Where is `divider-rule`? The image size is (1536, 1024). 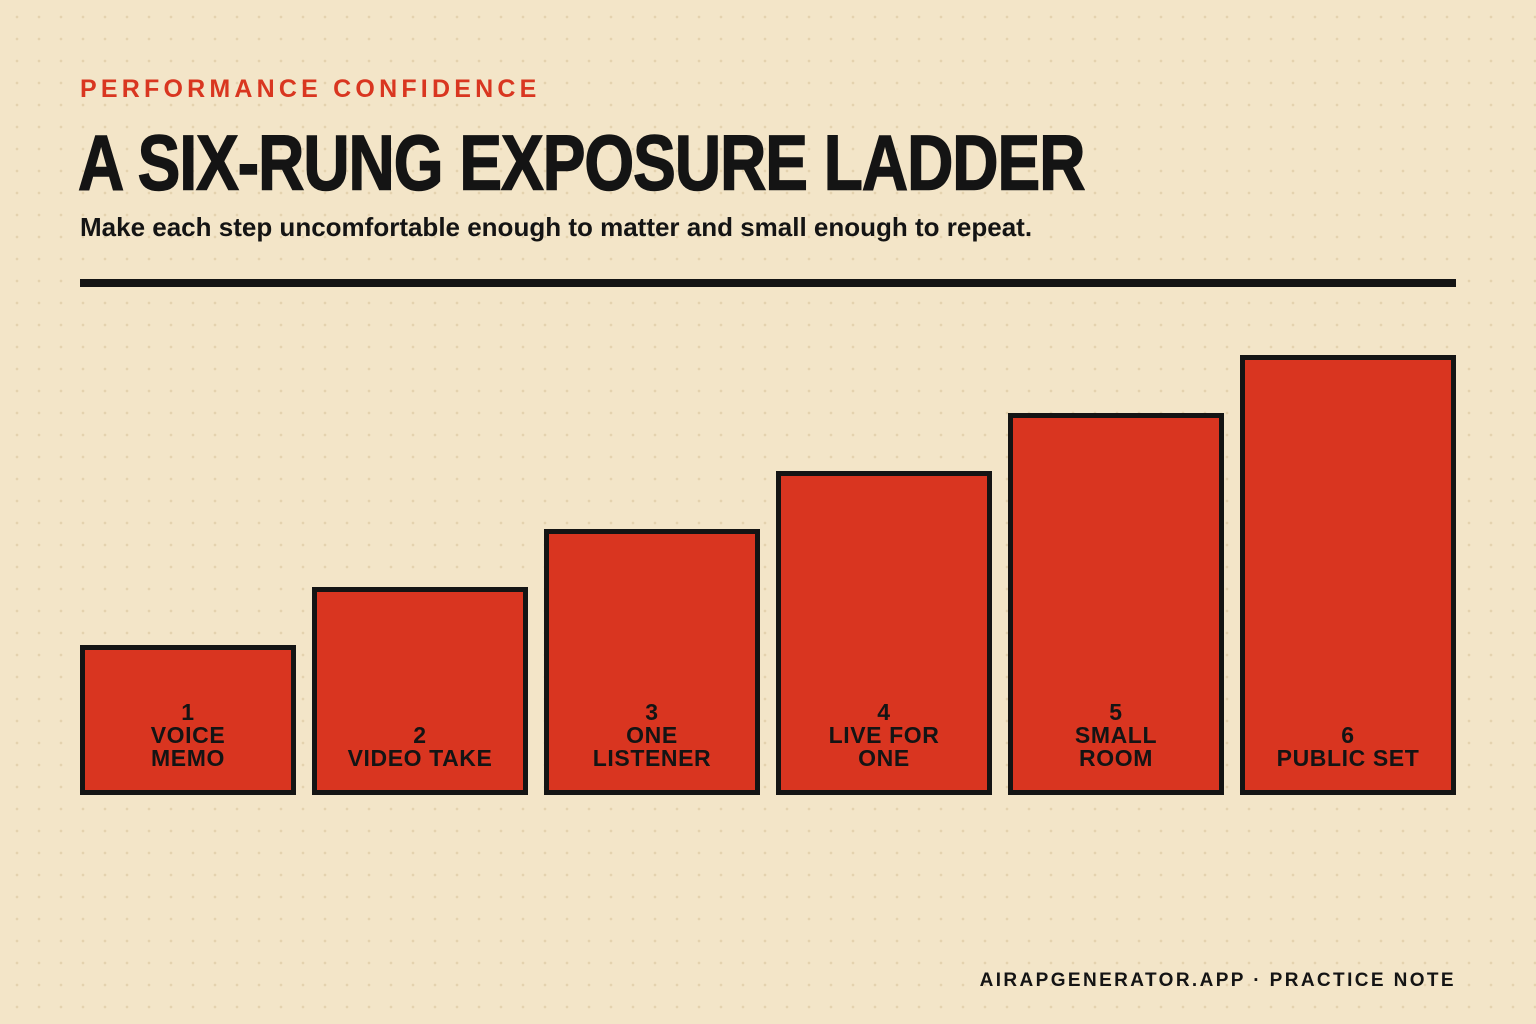 divider-rule is located at coordinates (768, 283).